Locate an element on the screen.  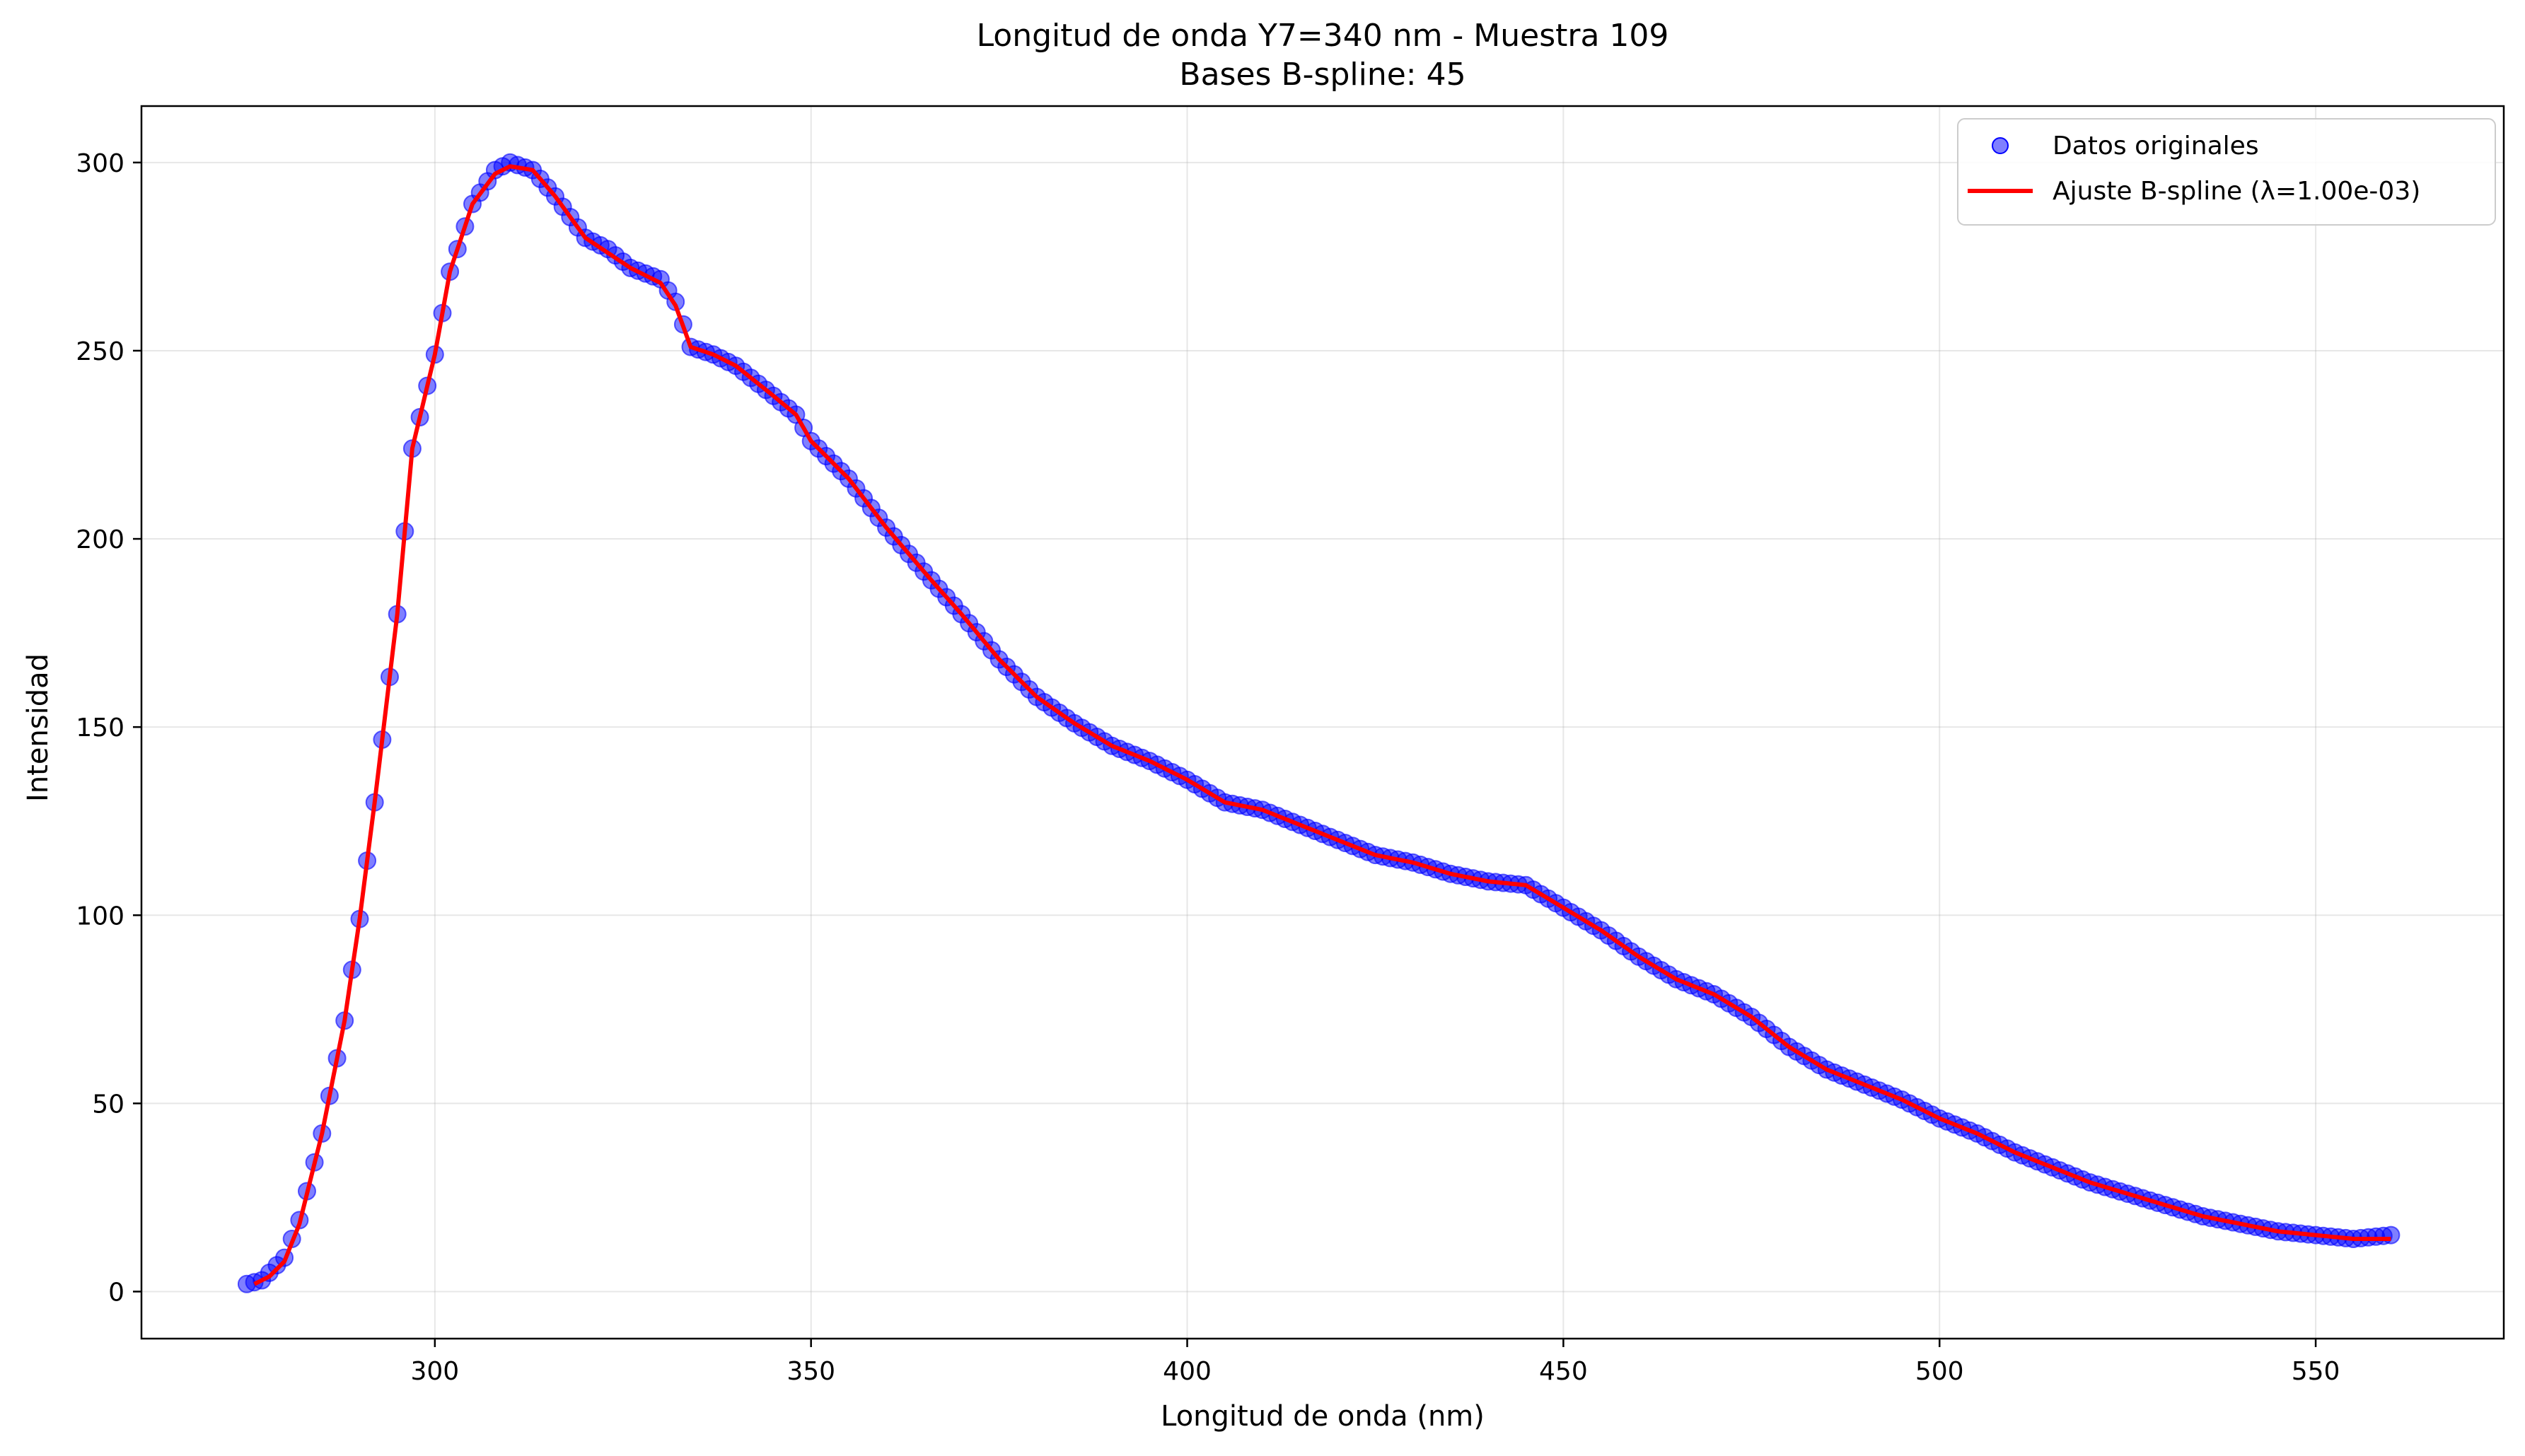
chart-subtitle: Bases B-spline: 45 is located at coordinates (1322, 75).